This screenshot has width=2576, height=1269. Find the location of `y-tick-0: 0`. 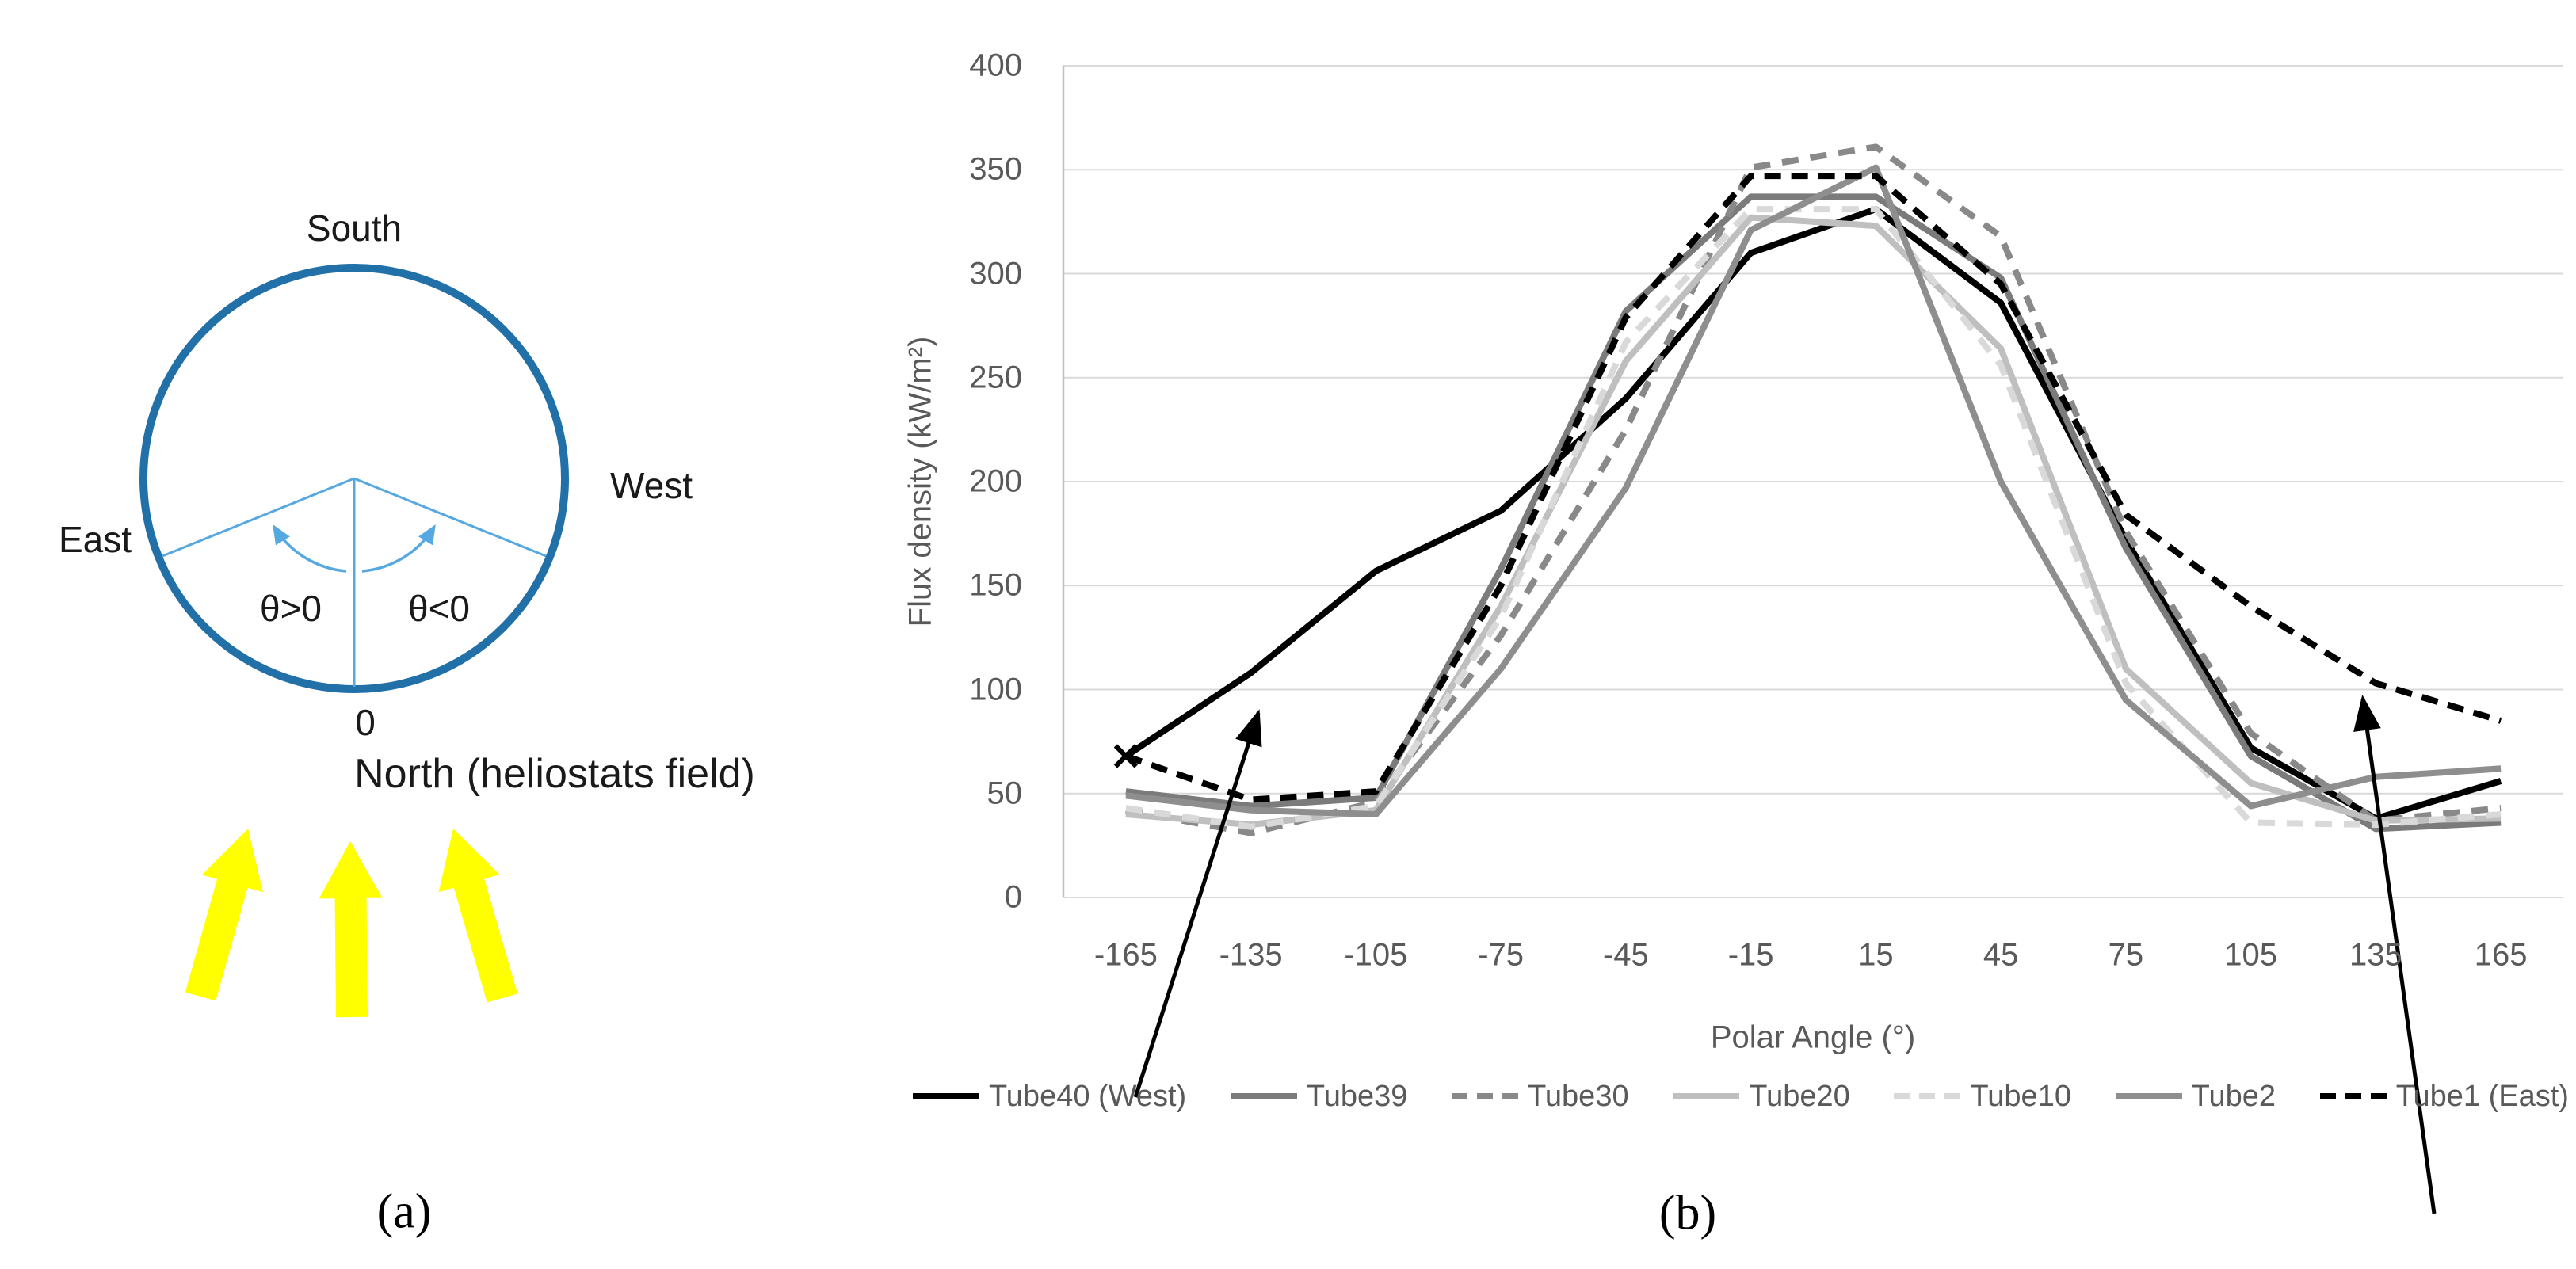

y-tick-0: 0 is located at coordinates (1013, 897).